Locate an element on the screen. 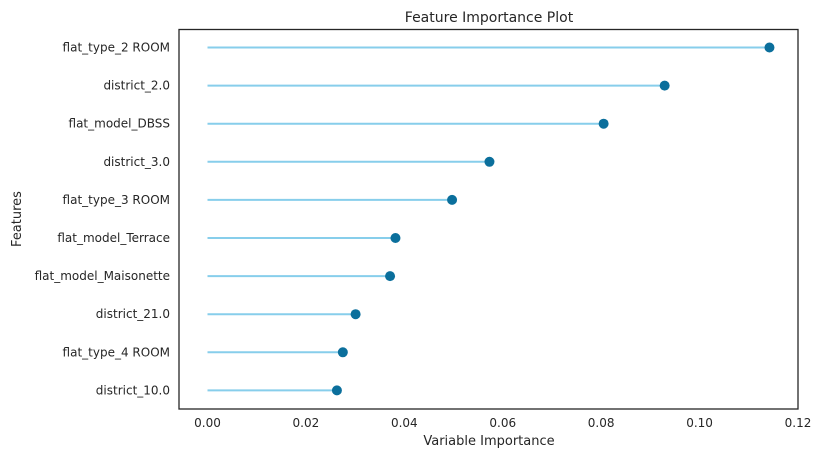 This screenshot has height=459, width=822. y-tick-label: flat_model_DBSS is located at coordinates (119, 124).